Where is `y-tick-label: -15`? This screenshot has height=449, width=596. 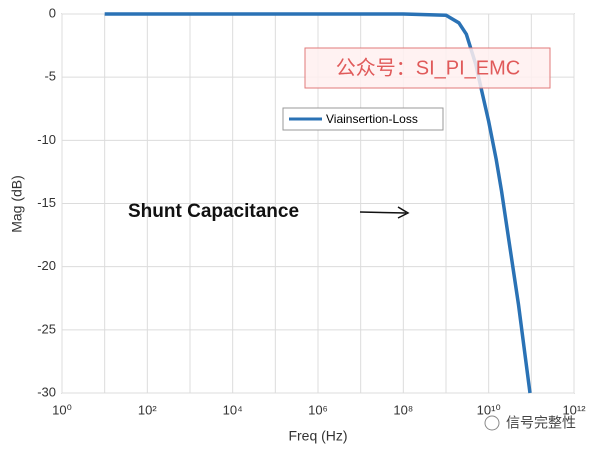
y-tick-label: -15 is located at coordinates (46, 202).